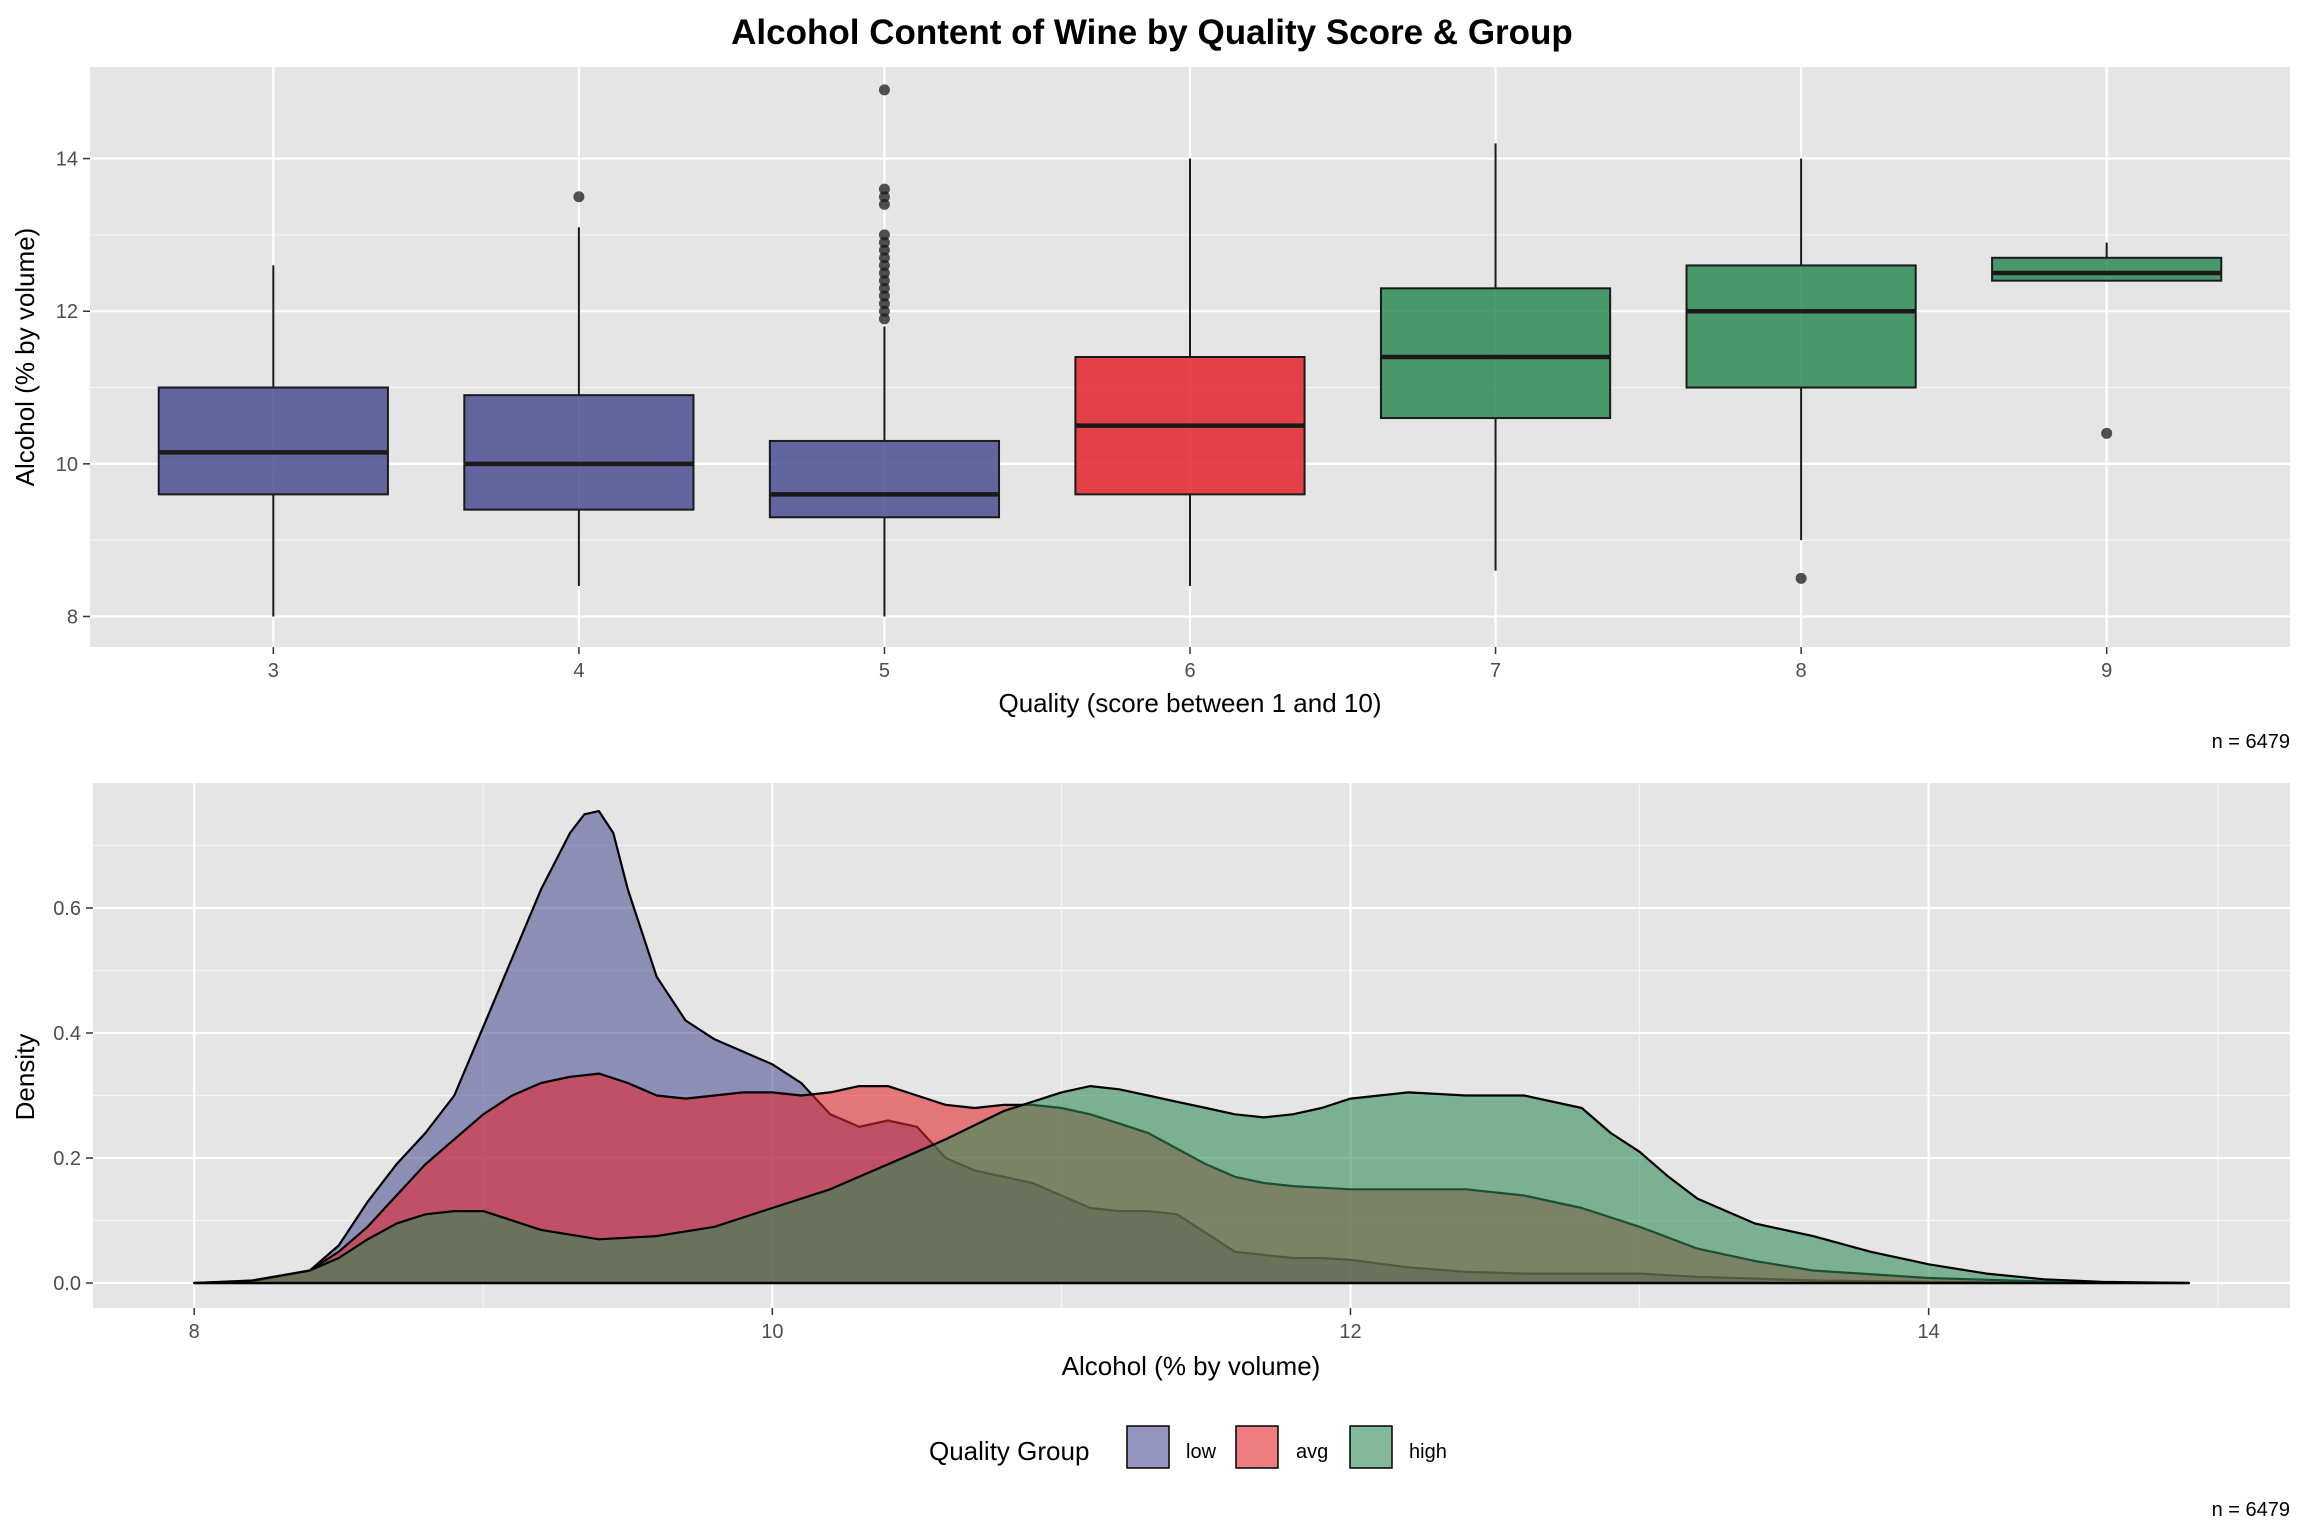  I want to click on boxplot-y-tick-label: 8, so click(72, 617).